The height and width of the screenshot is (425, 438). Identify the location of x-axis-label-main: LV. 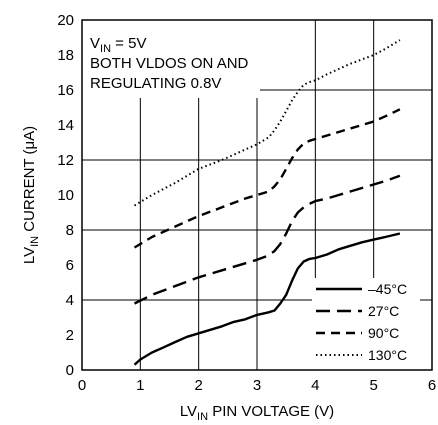
(188, 411).